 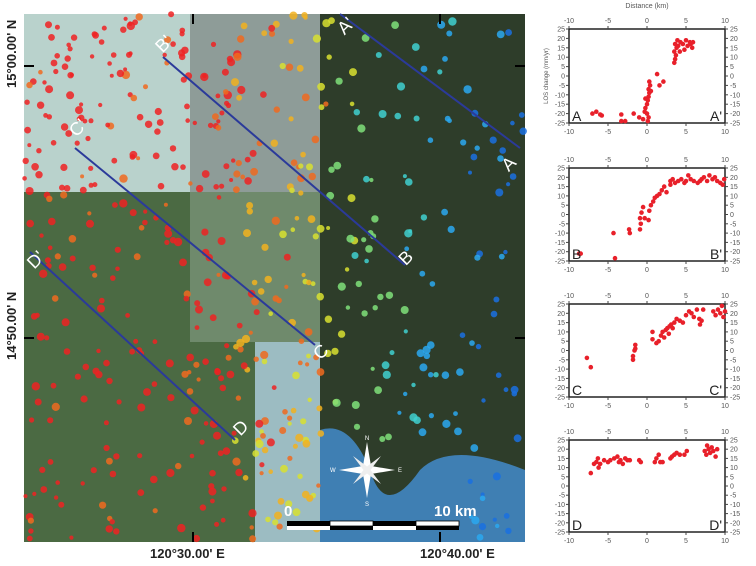 I want to click on y-tick-label-left: -15, so click(x=560, y=379).